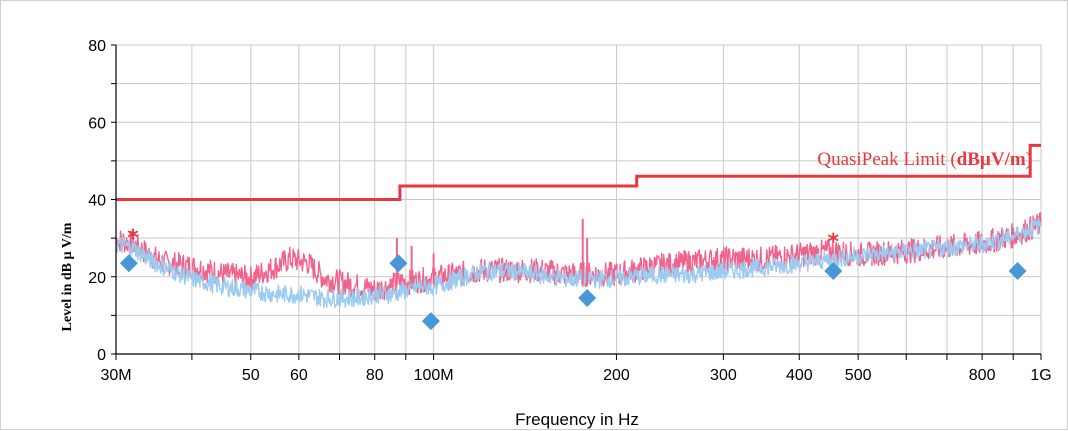 The image size is (1068, 431). Describe the element at coordinates (101, 355) in the screenshot. I see `y-tick-label: 0` at that location.